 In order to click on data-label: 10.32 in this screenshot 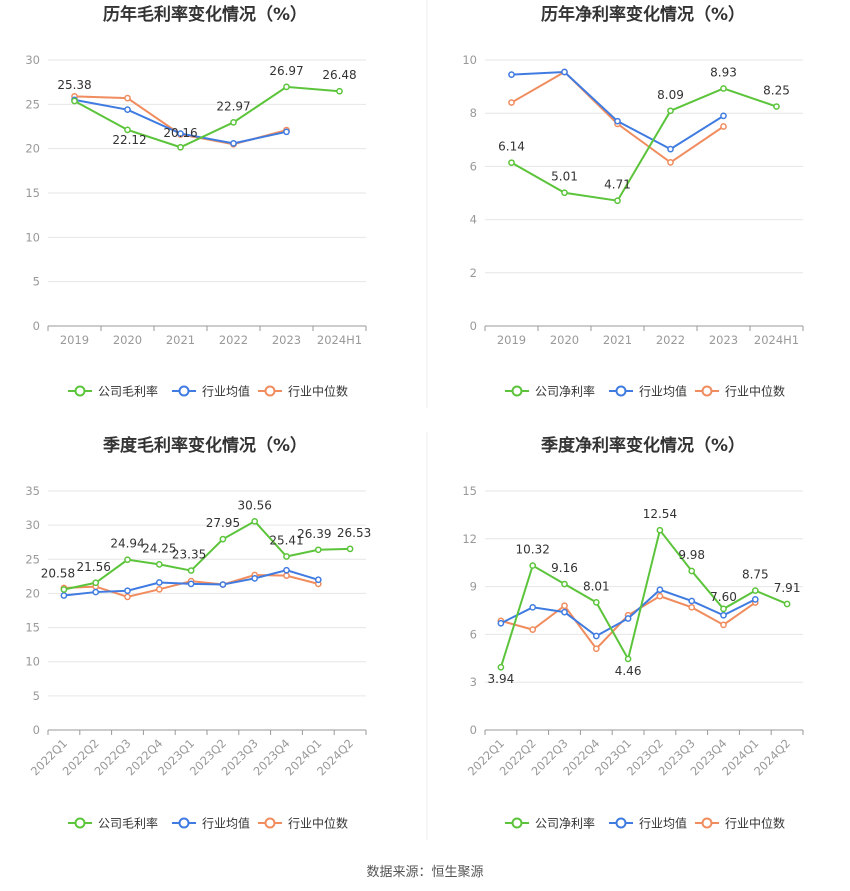, I will do `click(533, 550)`.